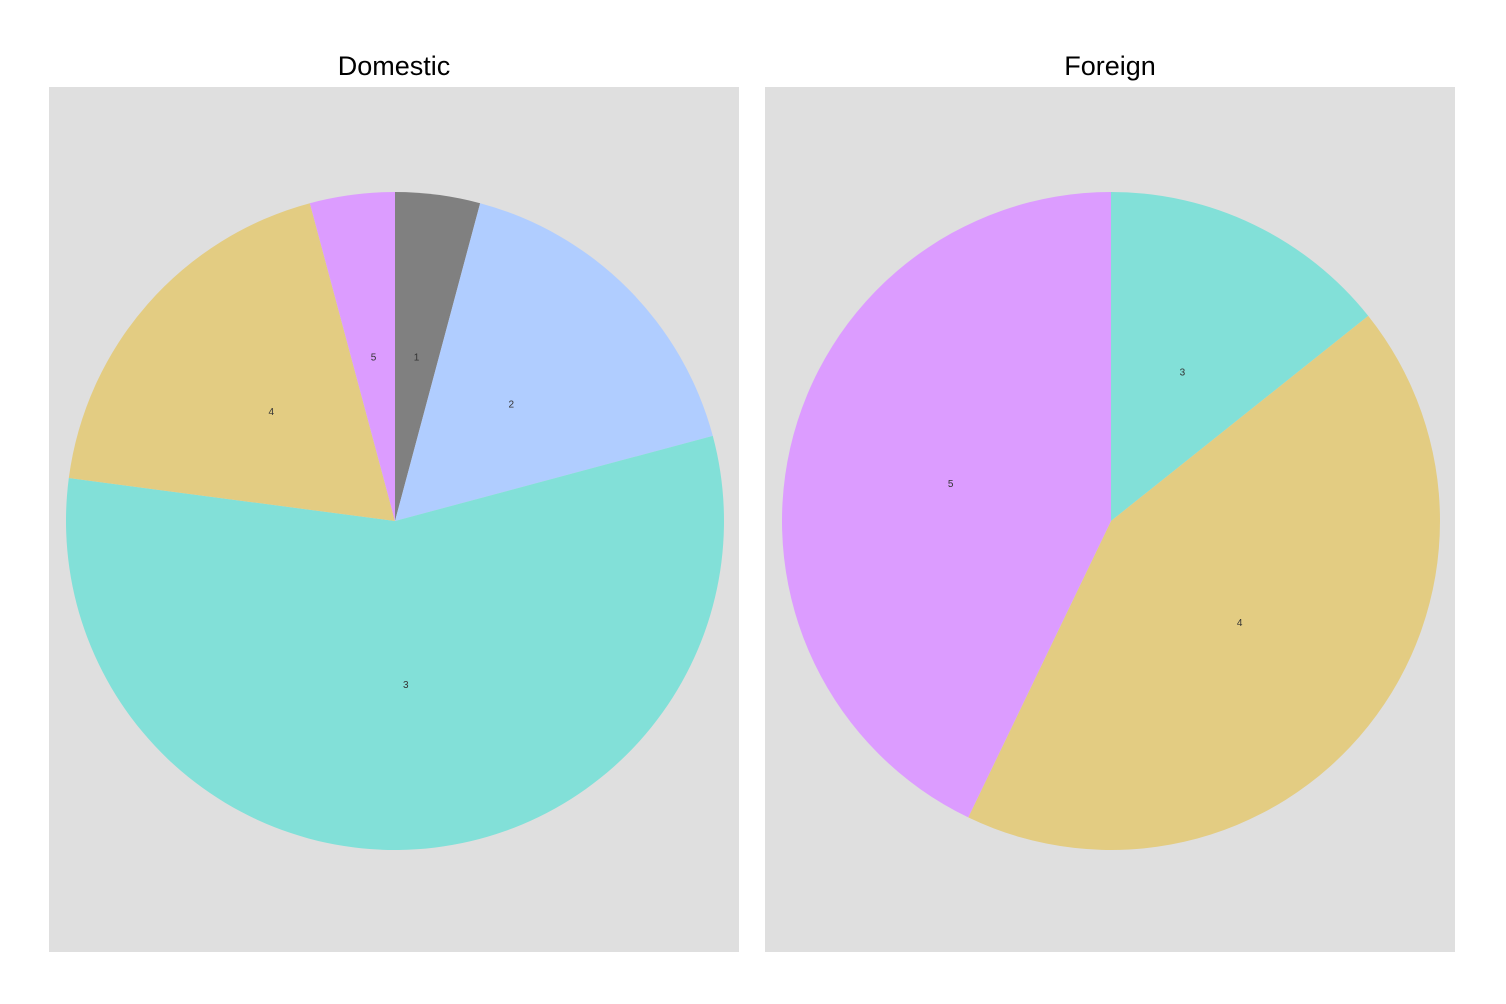 The image size is (1506, 1004). What do you see at coordinates (951, 484) in the screenshot?
I see `slice-label-foreign-5: 5` at bounding box center [951, 484].